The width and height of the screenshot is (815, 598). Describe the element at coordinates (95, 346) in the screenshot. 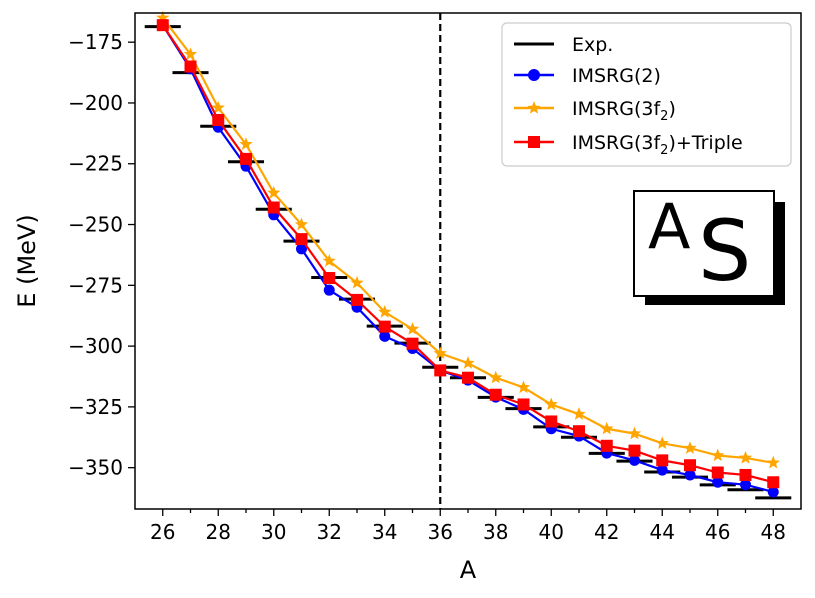

I see `y-tick-label: −300` at that location.